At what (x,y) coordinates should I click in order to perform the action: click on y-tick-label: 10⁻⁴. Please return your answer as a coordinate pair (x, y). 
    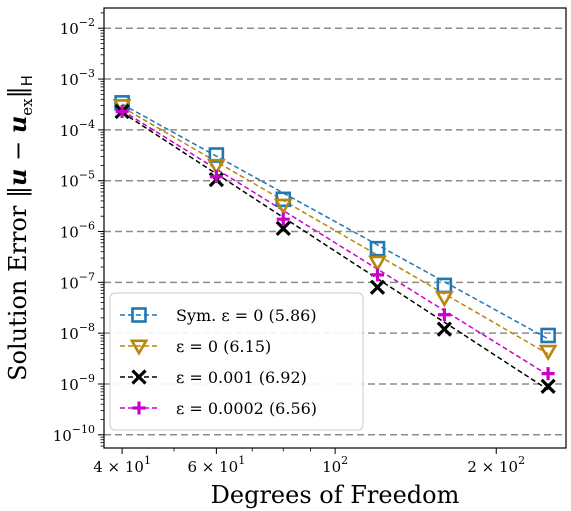
    Looking at the image, I should click on (77, 129).